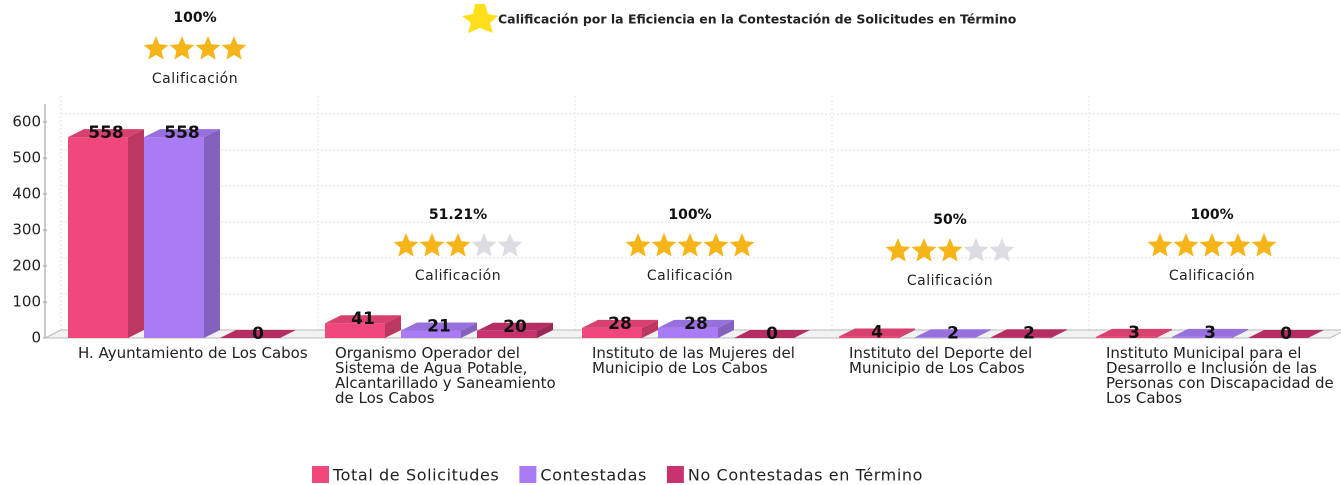 This screenshot has width=1341, height=485. I want to click on value-label: 4, so click(877, 333).